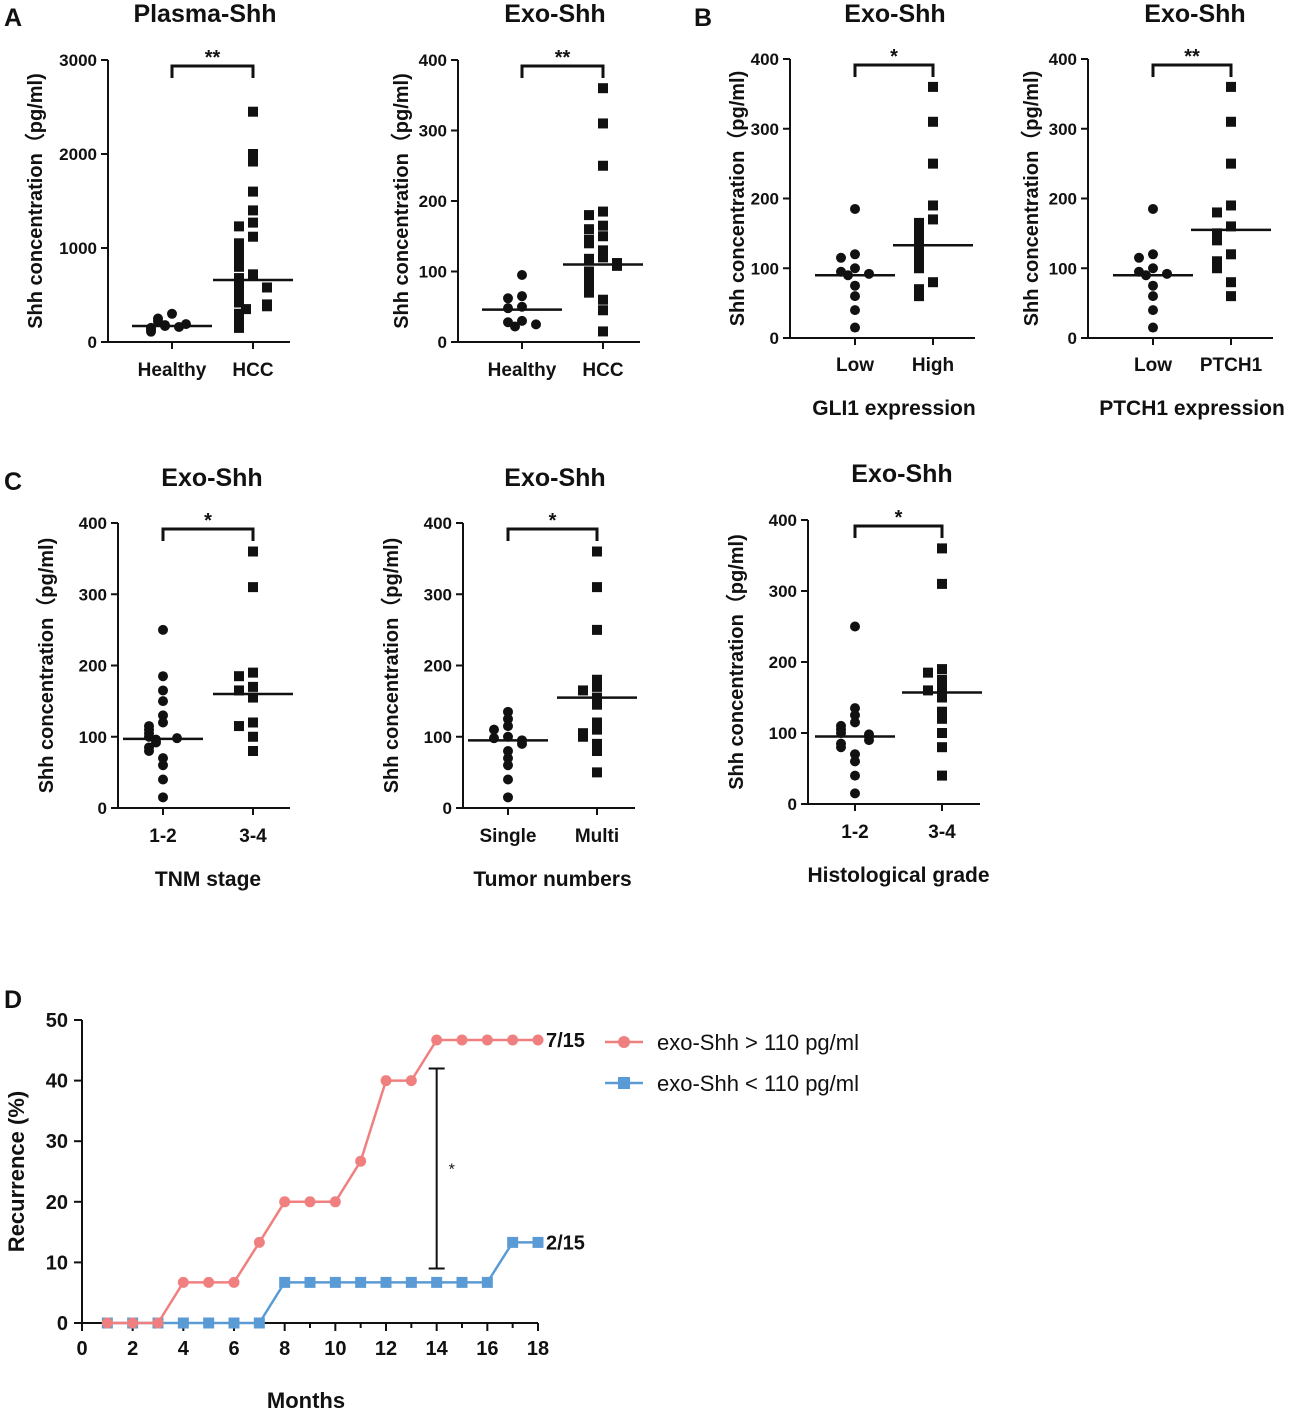 Image resolution: width=1295 pixels, height=1410 pixels. Describe the element at coordinates (933, 365) in the screenshot. I see `x-category-label: High` at that location.